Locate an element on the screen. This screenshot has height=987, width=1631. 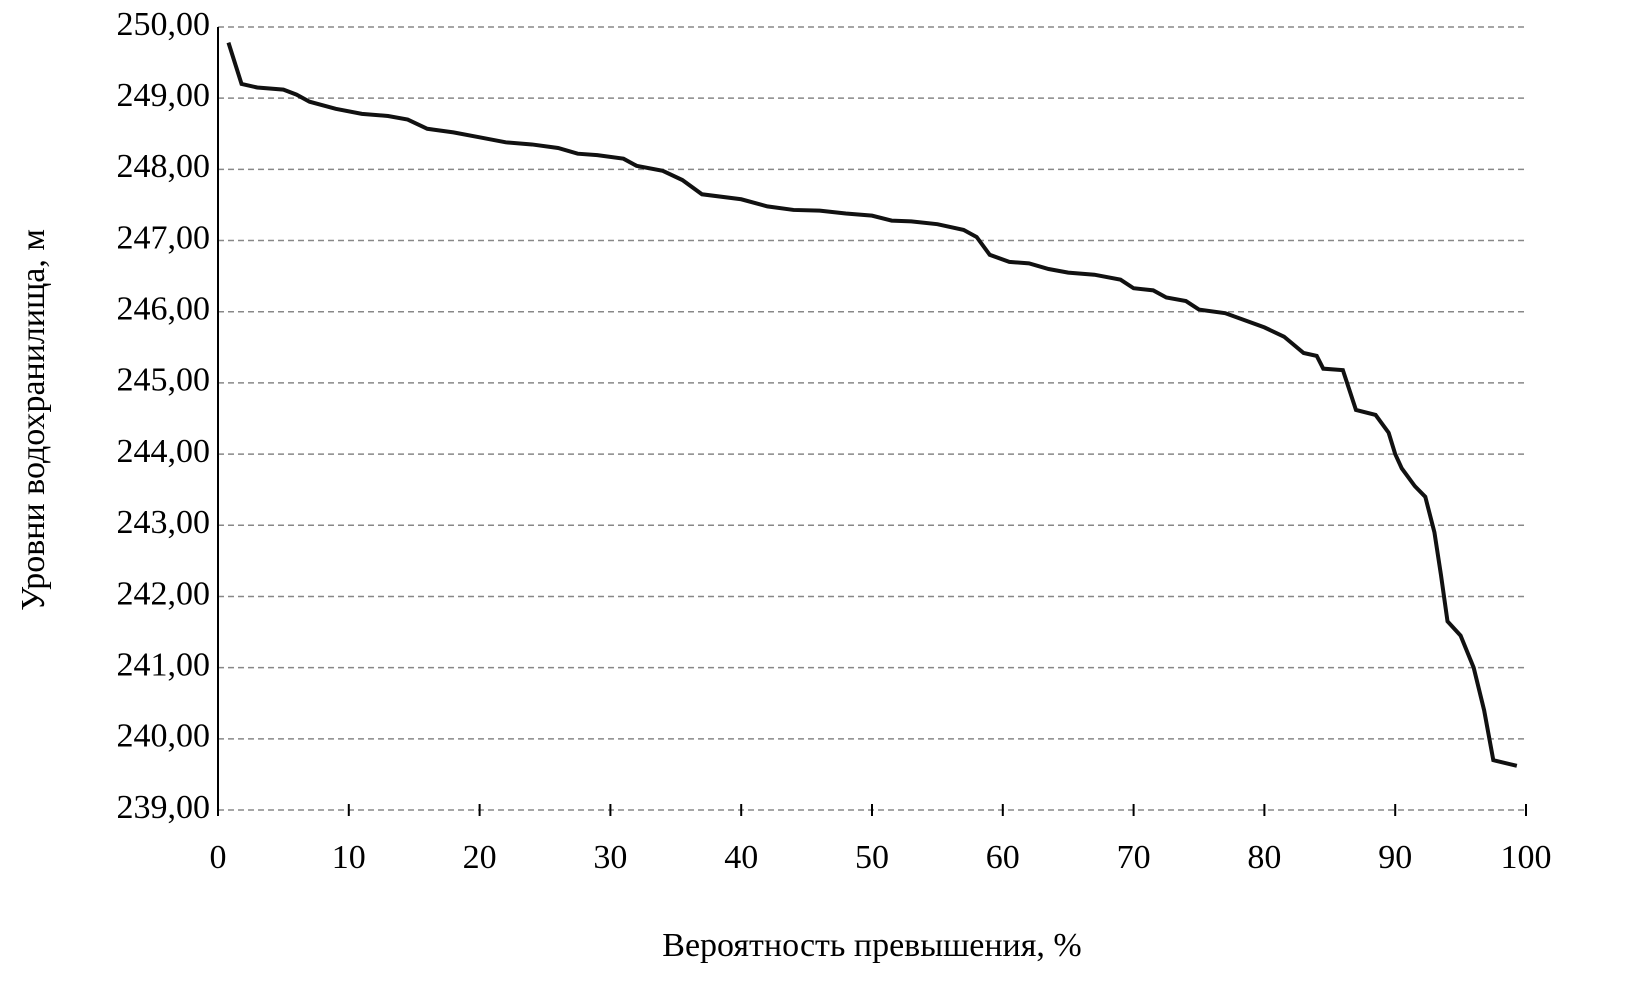
x-tick-label: 30 is located at coordinates (610, 857).